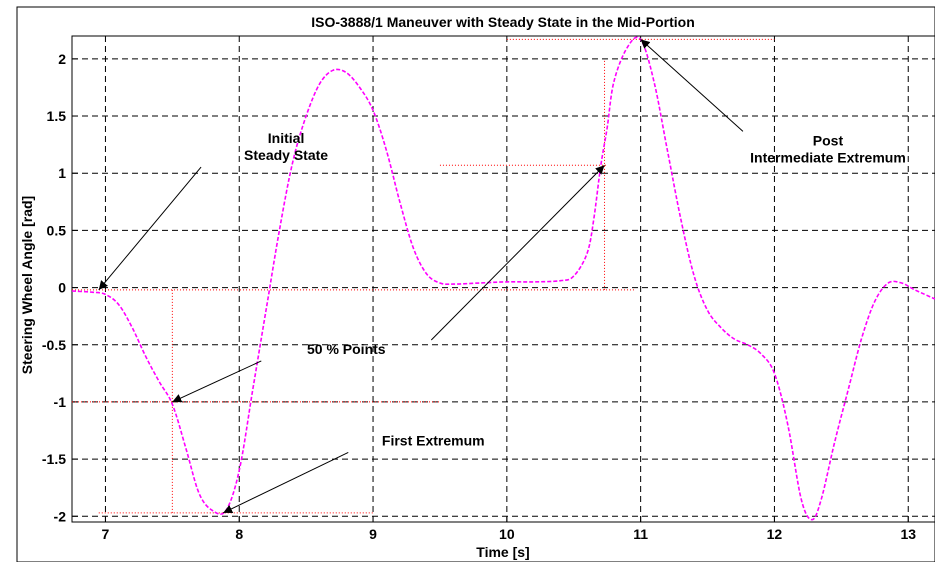 This screenshot has height=562, width=935. Describe the element at coordinates (502, 552) in the screenshot. I see `x-axis-label: Time [s]` at that location.